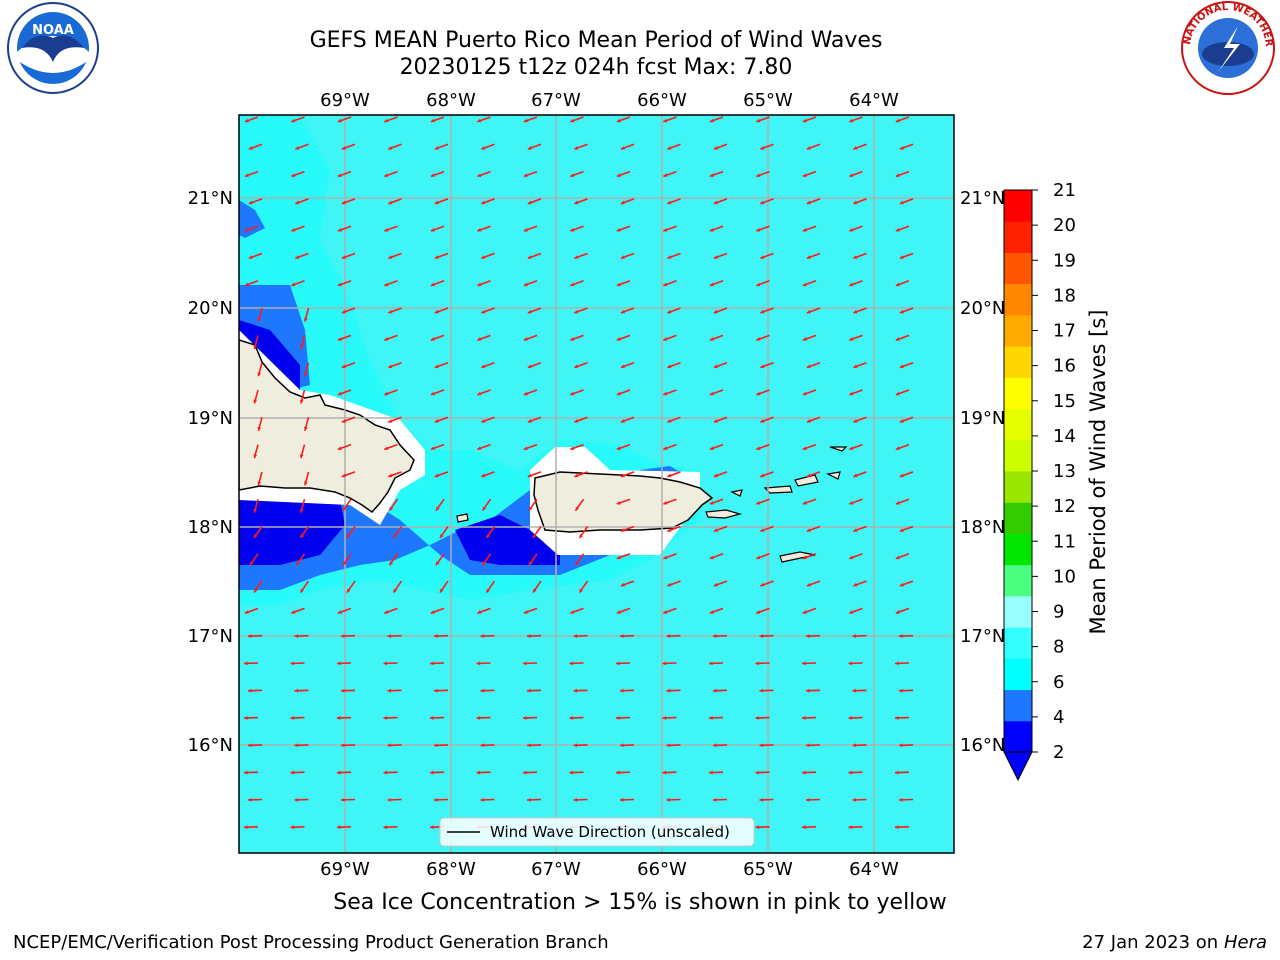 This screenshot has width=1280, height=960. Describe the element at coordinates (1064, 401) in the screenshot. I see `colorbar-tick-label: 15` at that location.